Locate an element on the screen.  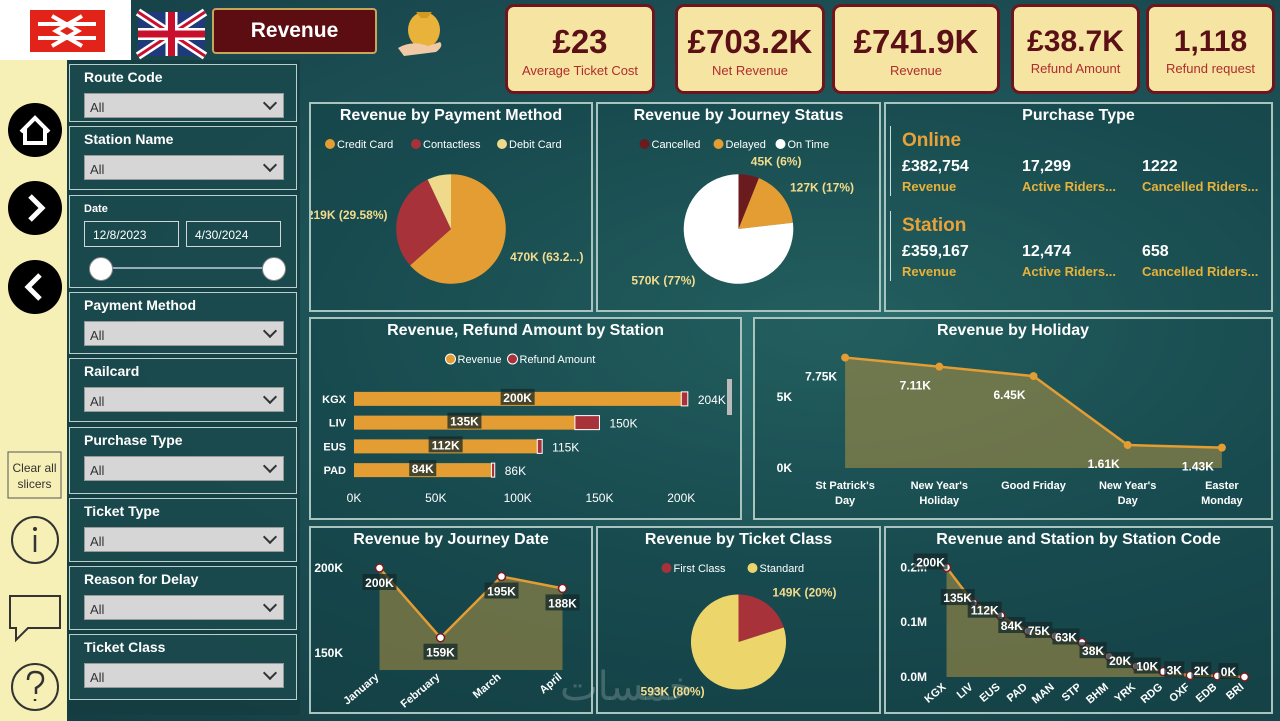
data-label: 6.45K is located at coordinates (1009, 395).